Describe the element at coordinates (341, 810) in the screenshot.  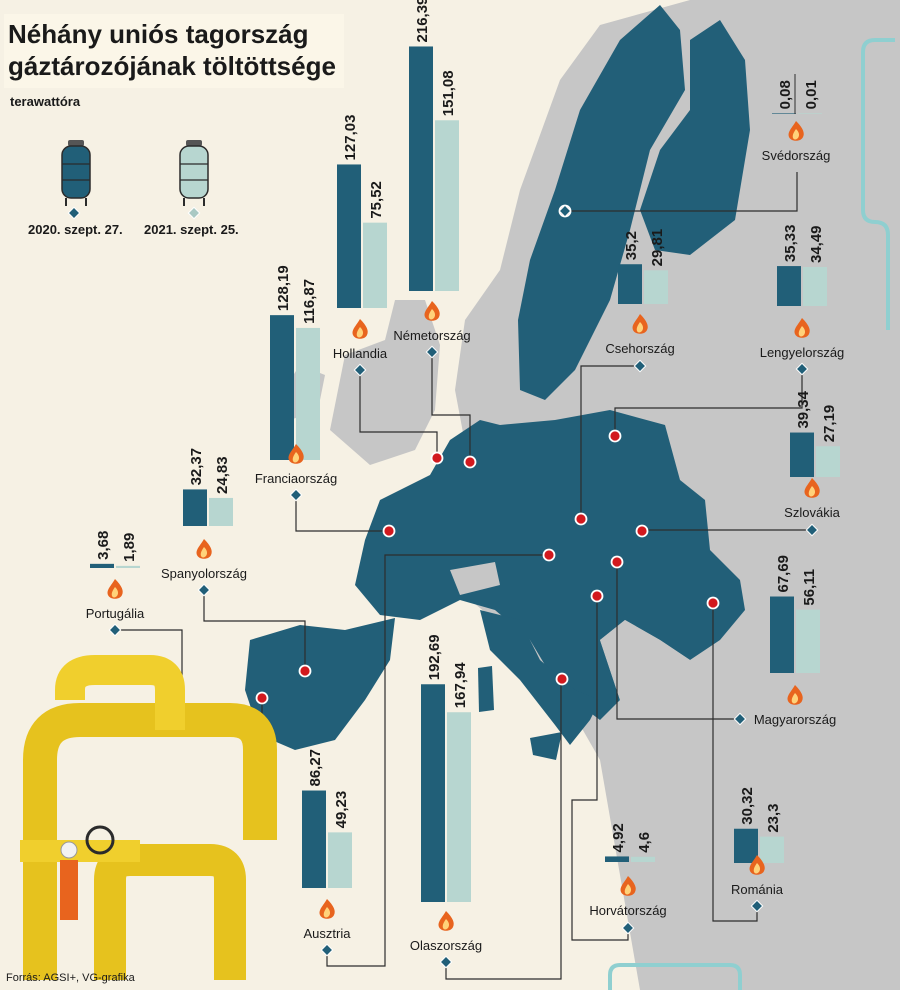
I see `value-label-ausztria-2021: 49,23` at that location.